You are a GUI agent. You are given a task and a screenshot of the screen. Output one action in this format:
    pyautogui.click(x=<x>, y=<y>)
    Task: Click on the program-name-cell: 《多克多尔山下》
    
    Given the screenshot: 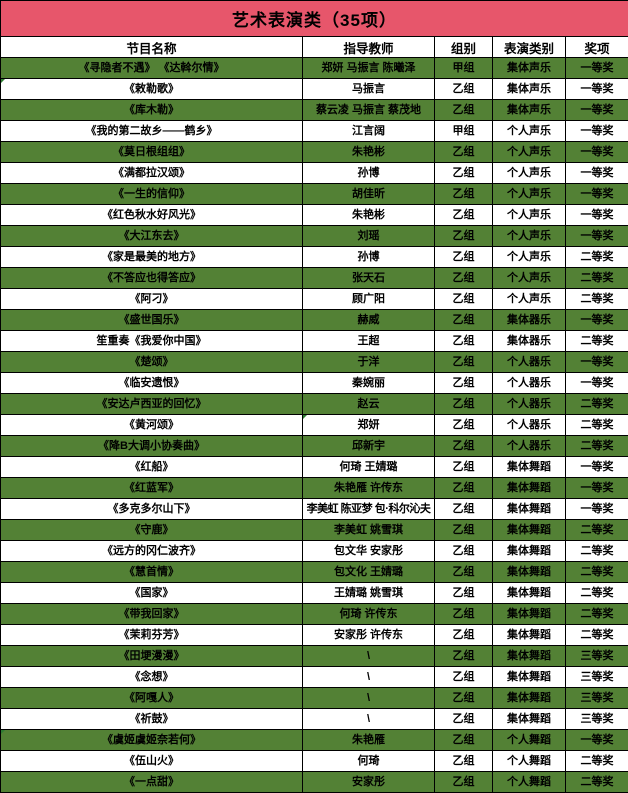 What is the action you would take?
    pyautogui.click(x=152, y=509)
    